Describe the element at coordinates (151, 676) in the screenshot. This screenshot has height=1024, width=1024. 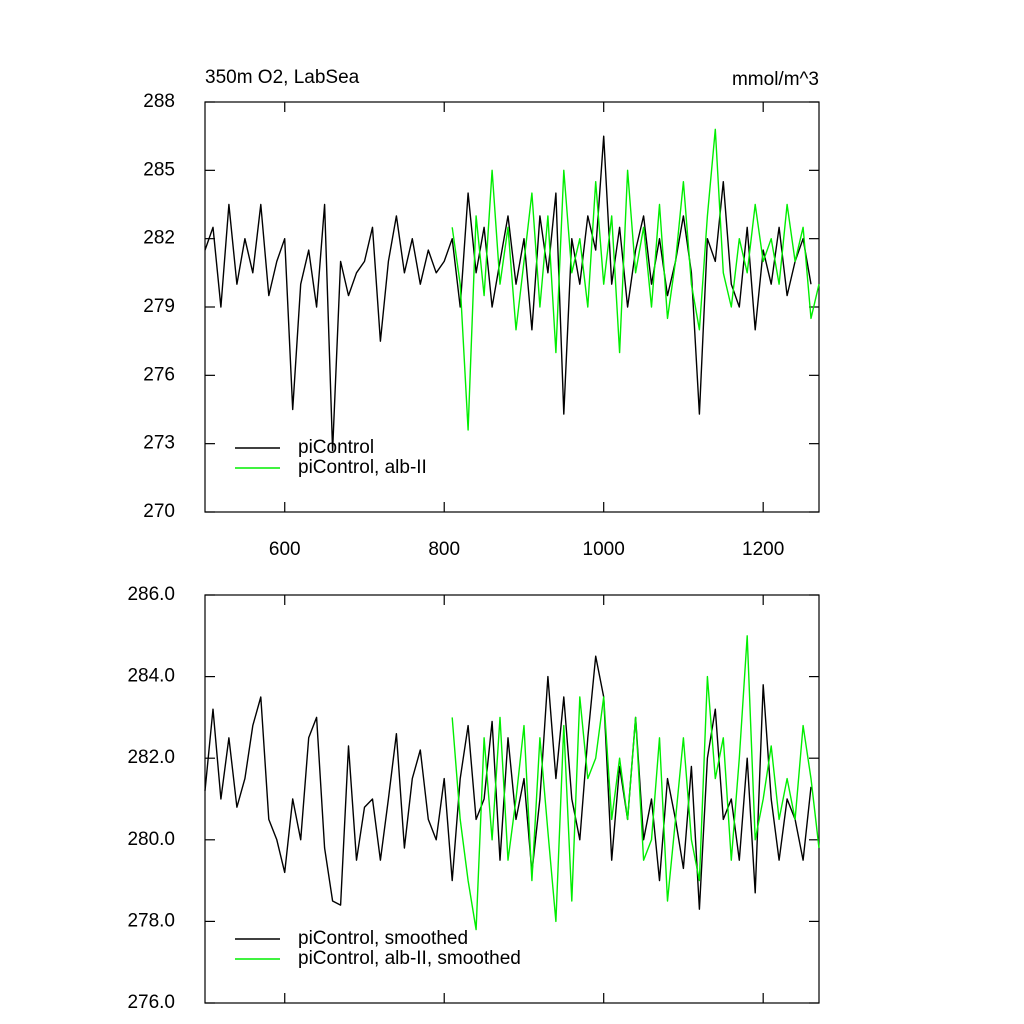
I see `y-tick-label: 284.0` at that location.